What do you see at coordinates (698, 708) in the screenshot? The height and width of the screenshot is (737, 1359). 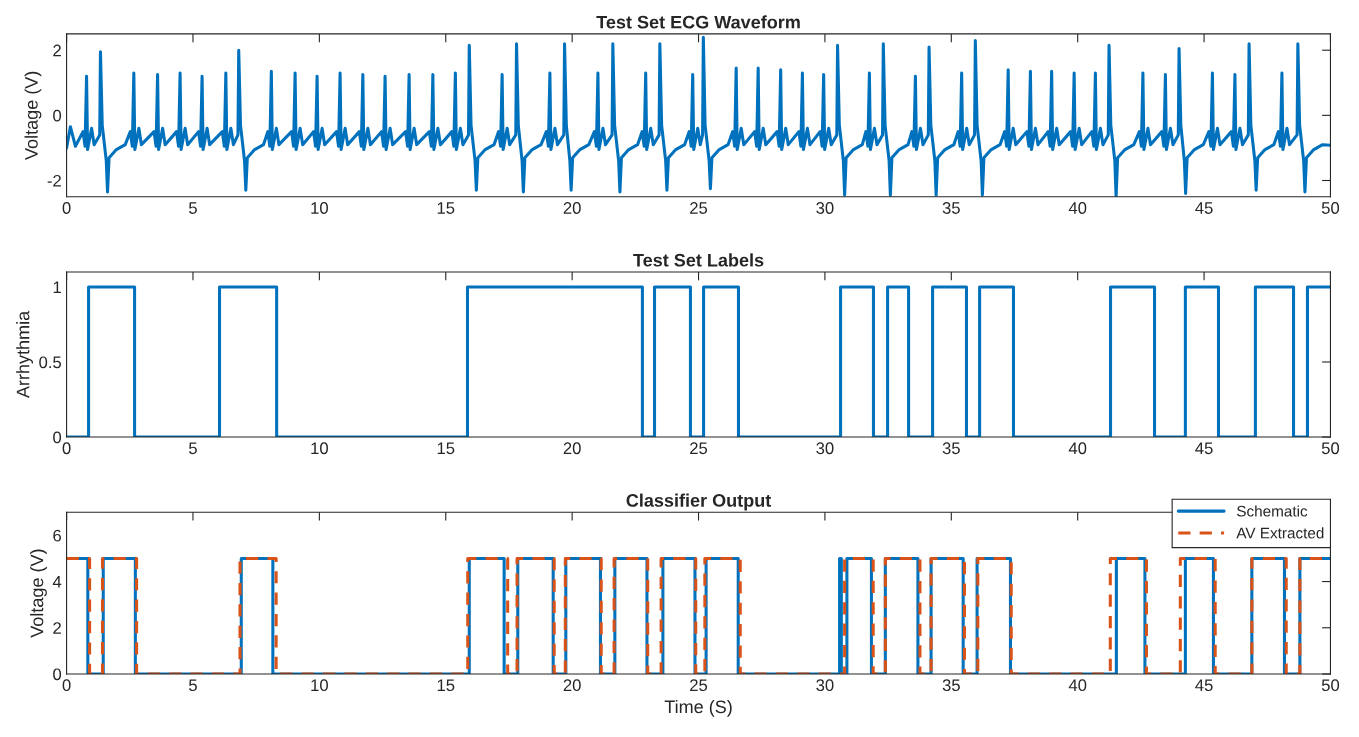 I see `x-axis-title: Time (S)` at bounding box center [698, 708].